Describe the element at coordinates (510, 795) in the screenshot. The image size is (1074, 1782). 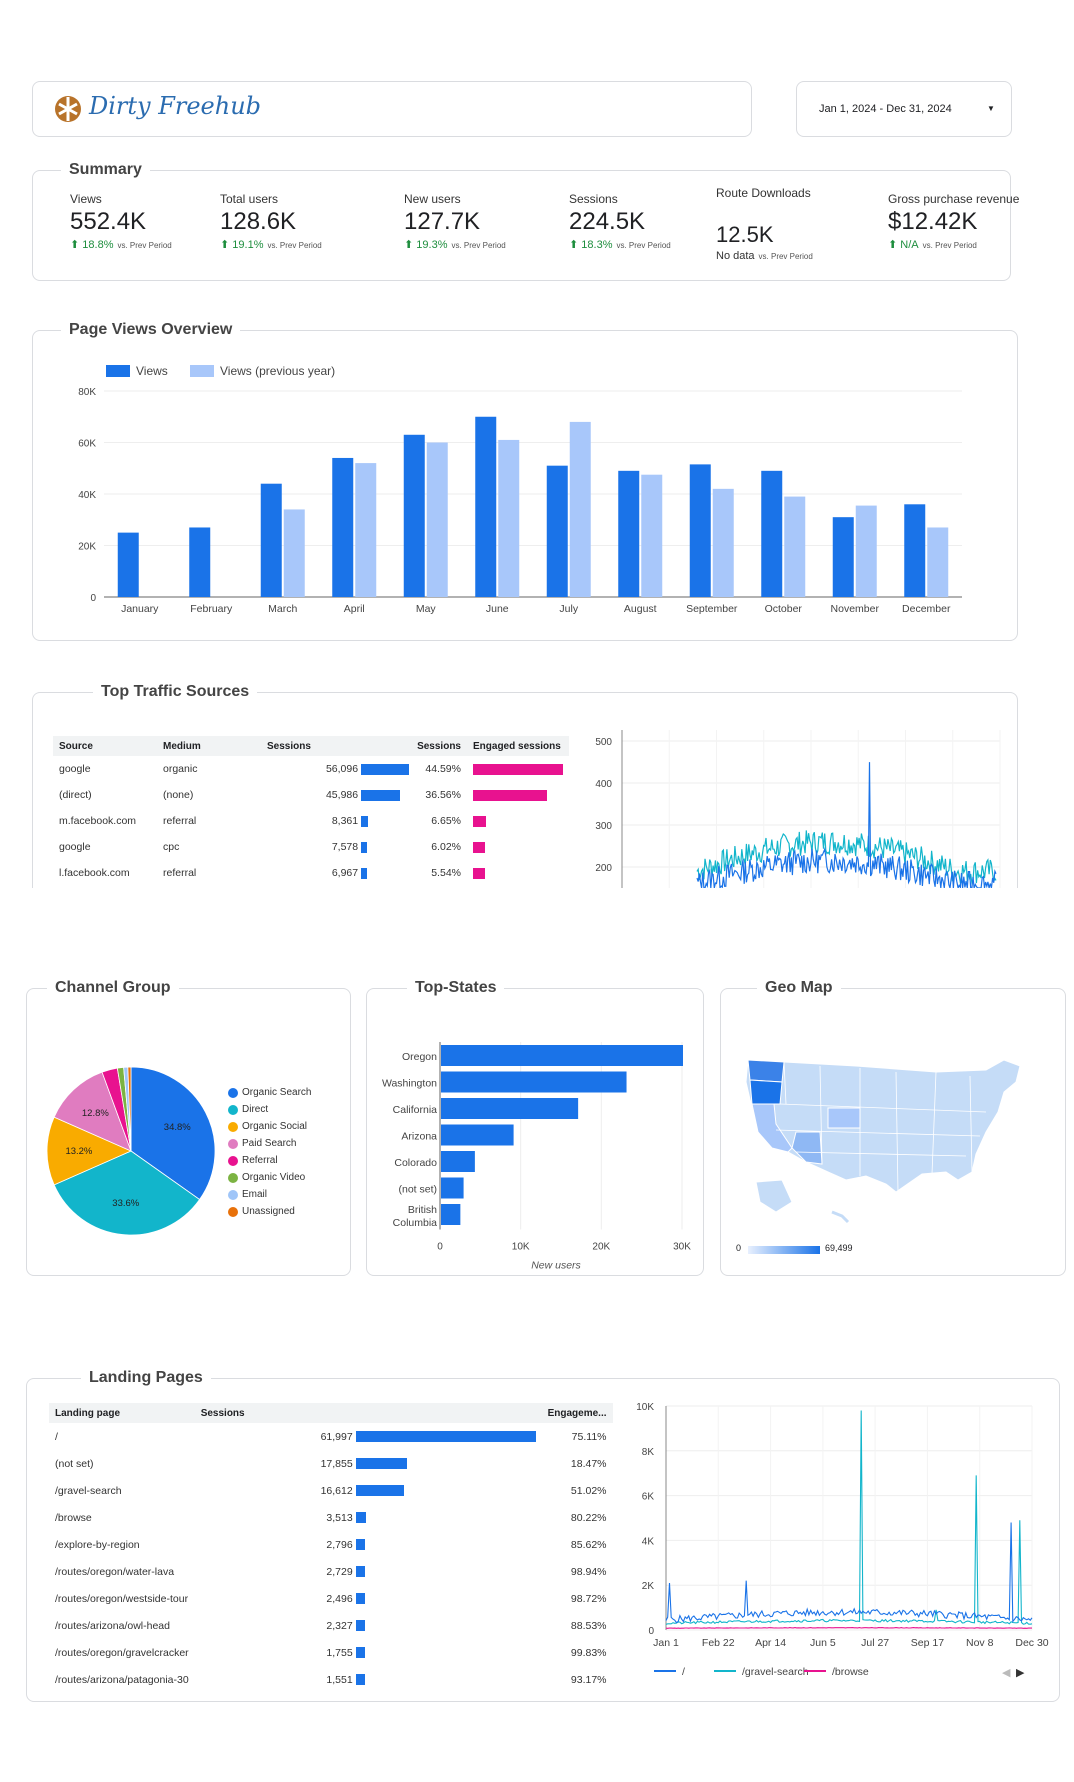
I see `engaged-bar` at that location.